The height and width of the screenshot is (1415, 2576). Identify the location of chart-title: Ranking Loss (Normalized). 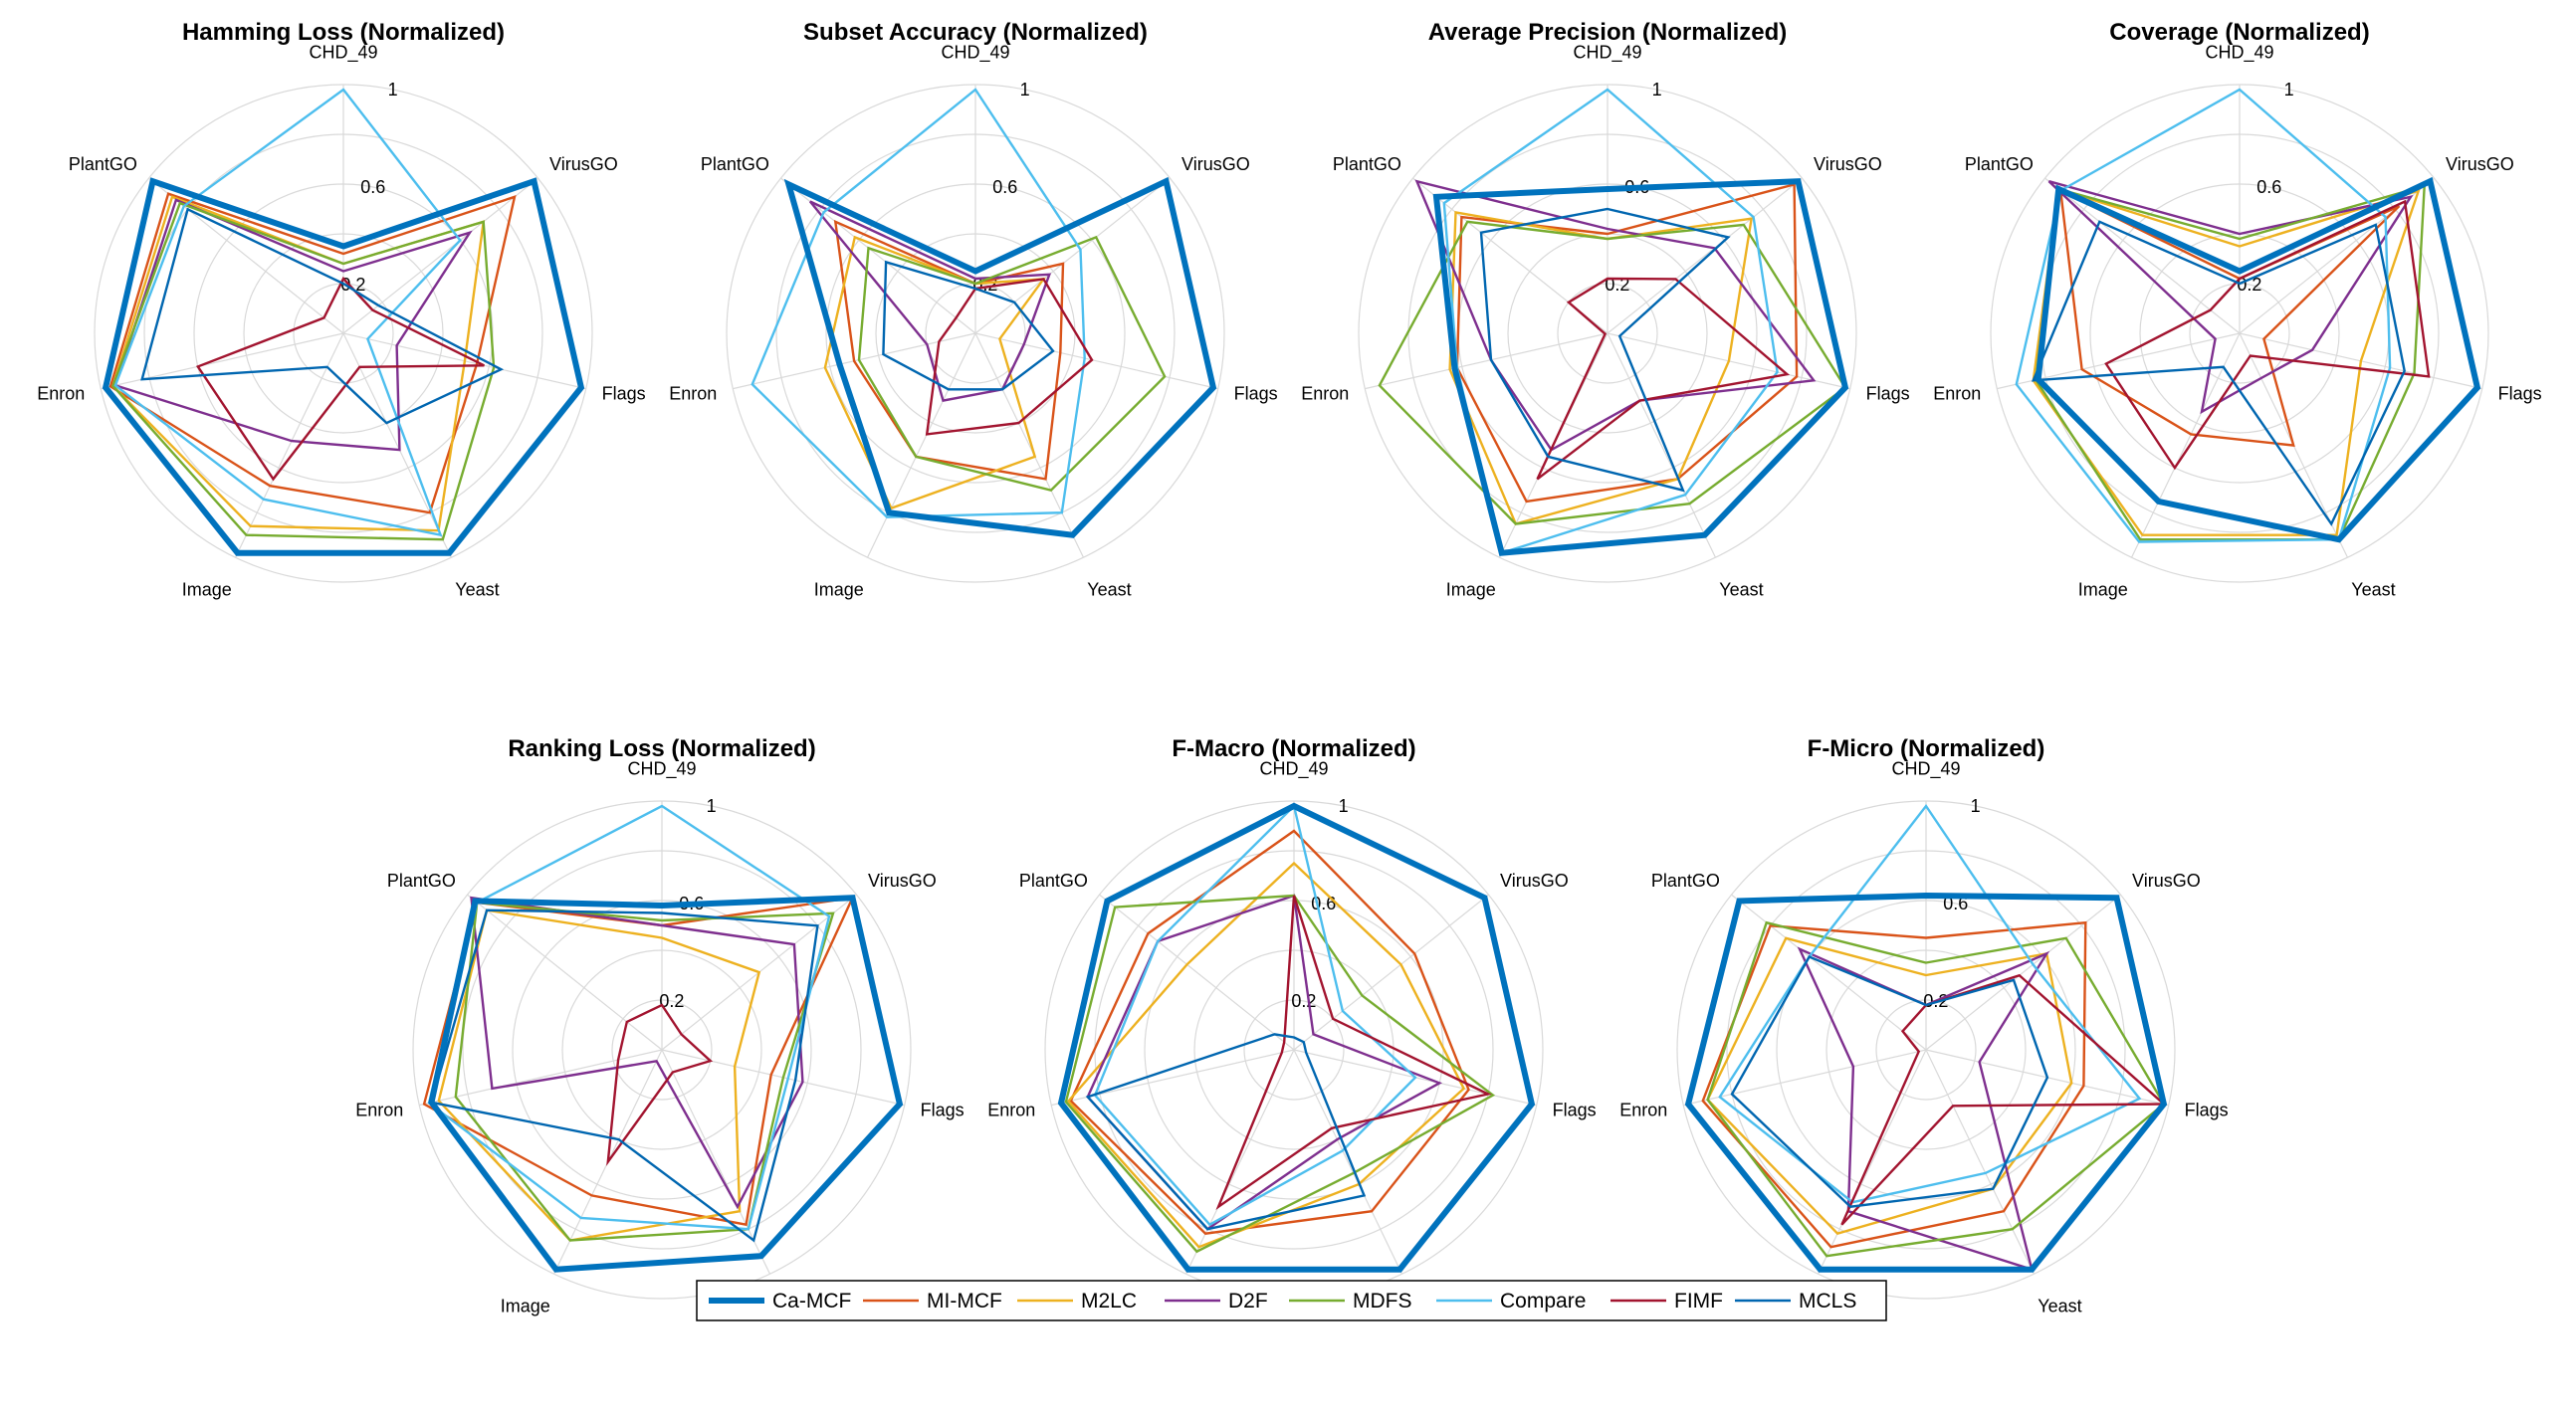
(661, 748).